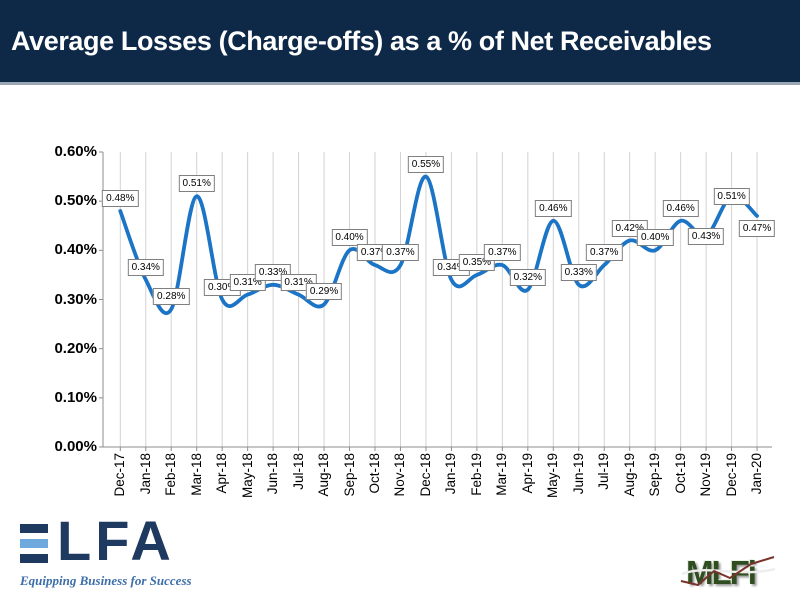 This screenshot has height=600, width=800. What do you see at coordinates (553, 476) in the screenshot?
I see `x-axis-tick-label: May-19` at bounding box center [553, 476].